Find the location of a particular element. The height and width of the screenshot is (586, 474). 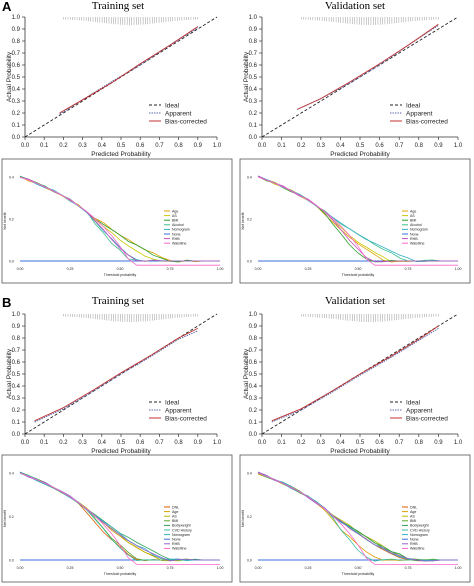

calib-a-train-y-tick-label: 0.6 is located at coordinates (16, 66).